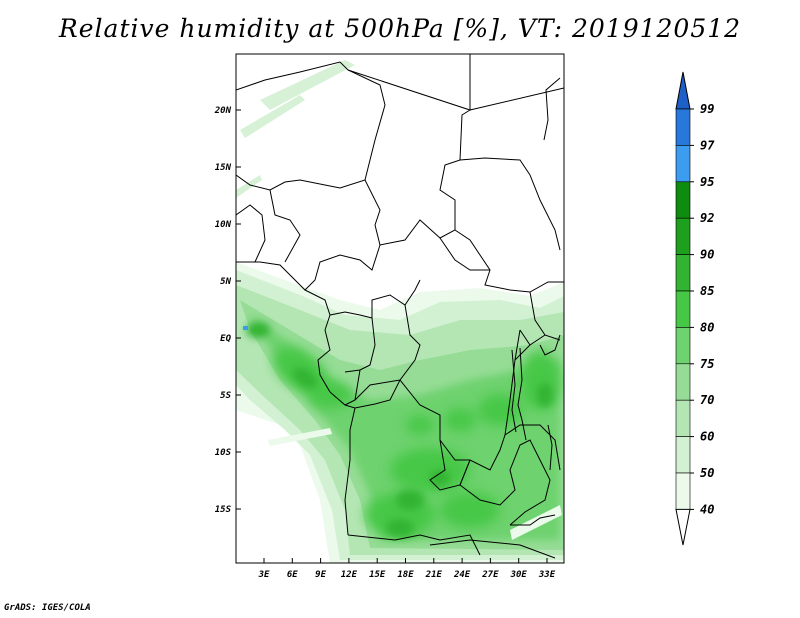 This screenshot has width=800, height=618. I want to click on colorbar-label: 99, so click(707, 109).